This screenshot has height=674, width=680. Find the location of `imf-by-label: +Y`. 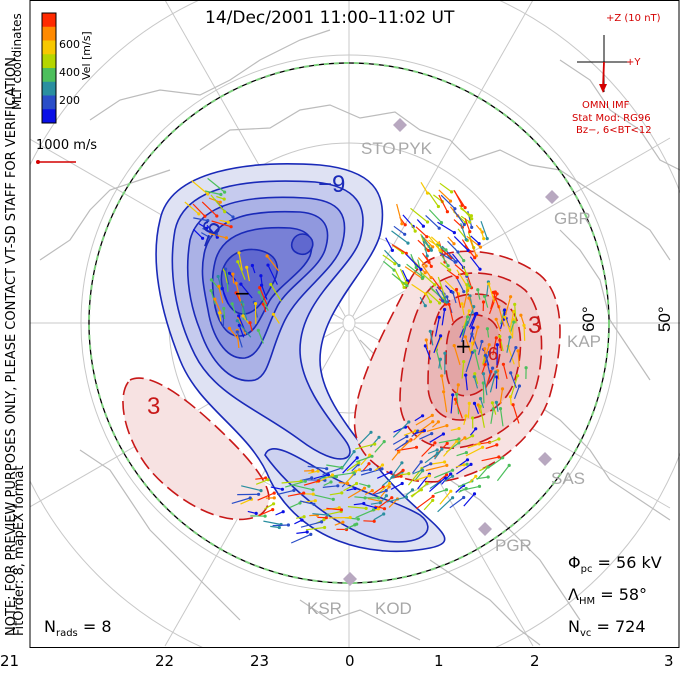

imf-by-label: +Y is located at coordinates (633, 62).